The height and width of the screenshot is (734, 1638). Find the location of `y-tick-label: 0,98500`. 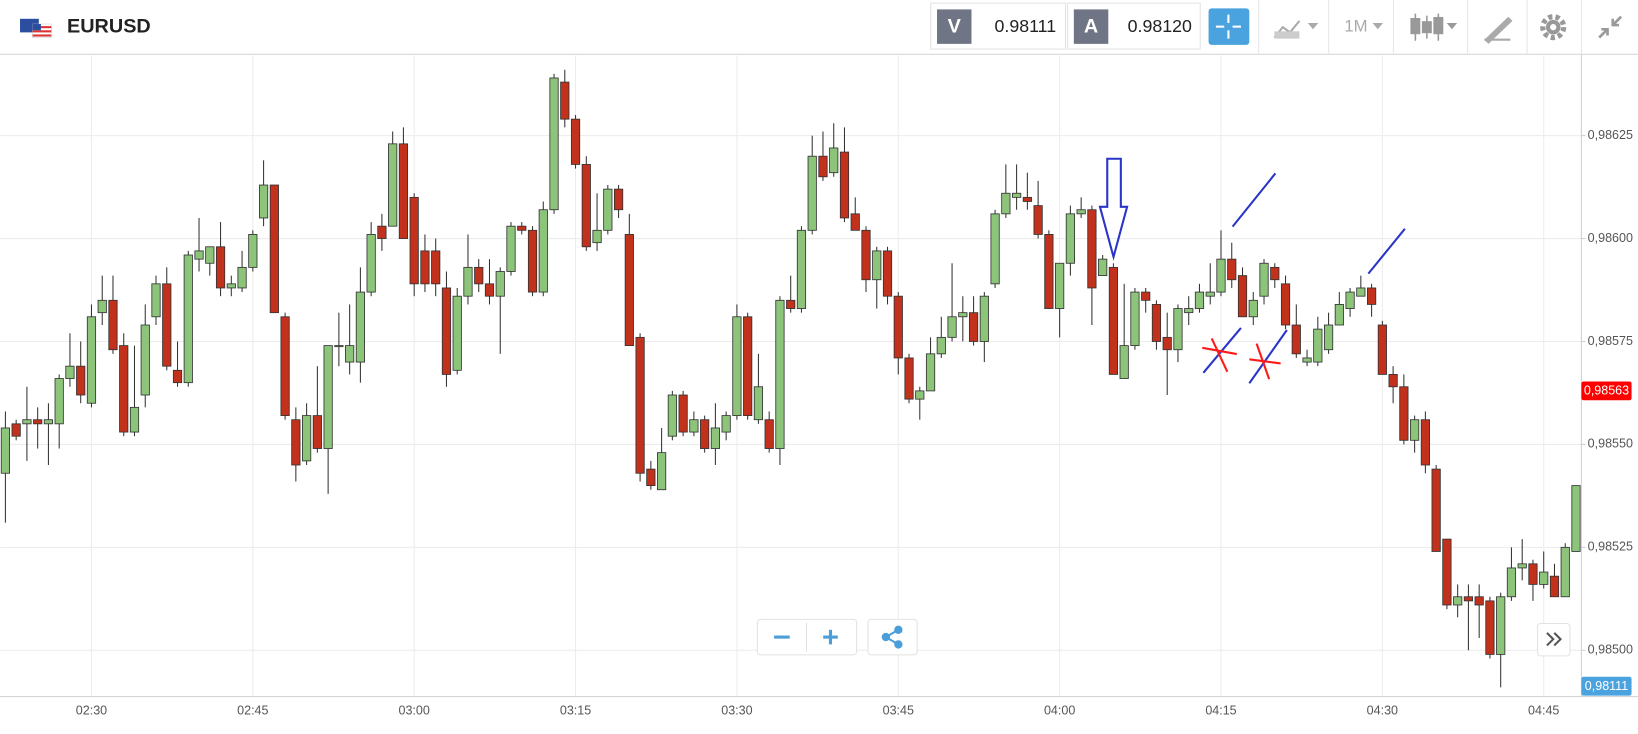

y-tick-label: 0,98500 is located at coordinates (1610, 650).